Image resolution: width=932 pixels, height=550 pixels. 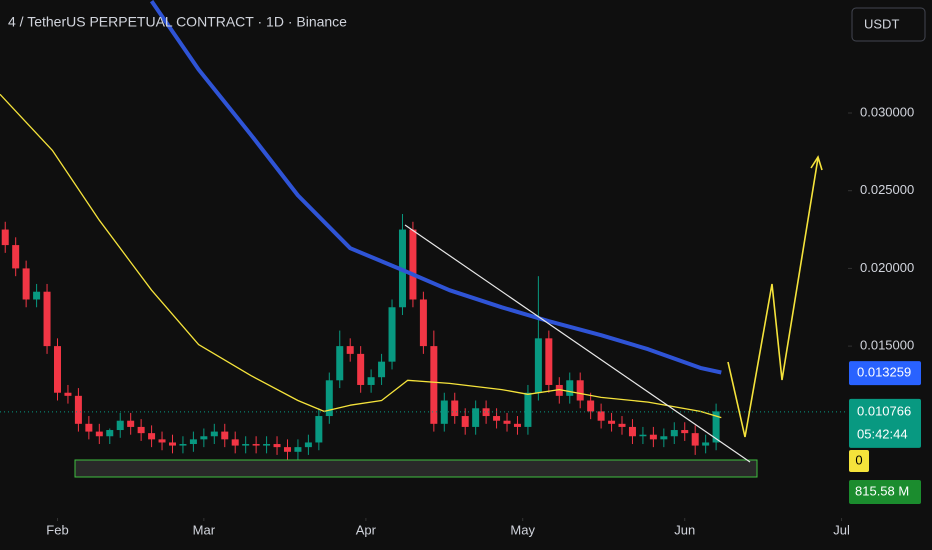 I want to click on projection-path, so click(x=773, y=297).